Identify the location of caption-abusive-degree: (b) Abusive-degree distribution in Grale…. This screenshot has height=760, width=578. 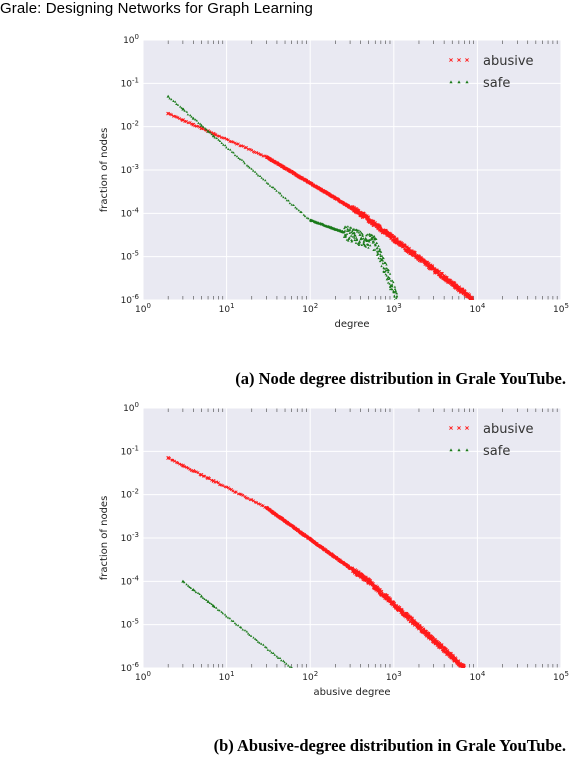
(389, 745).